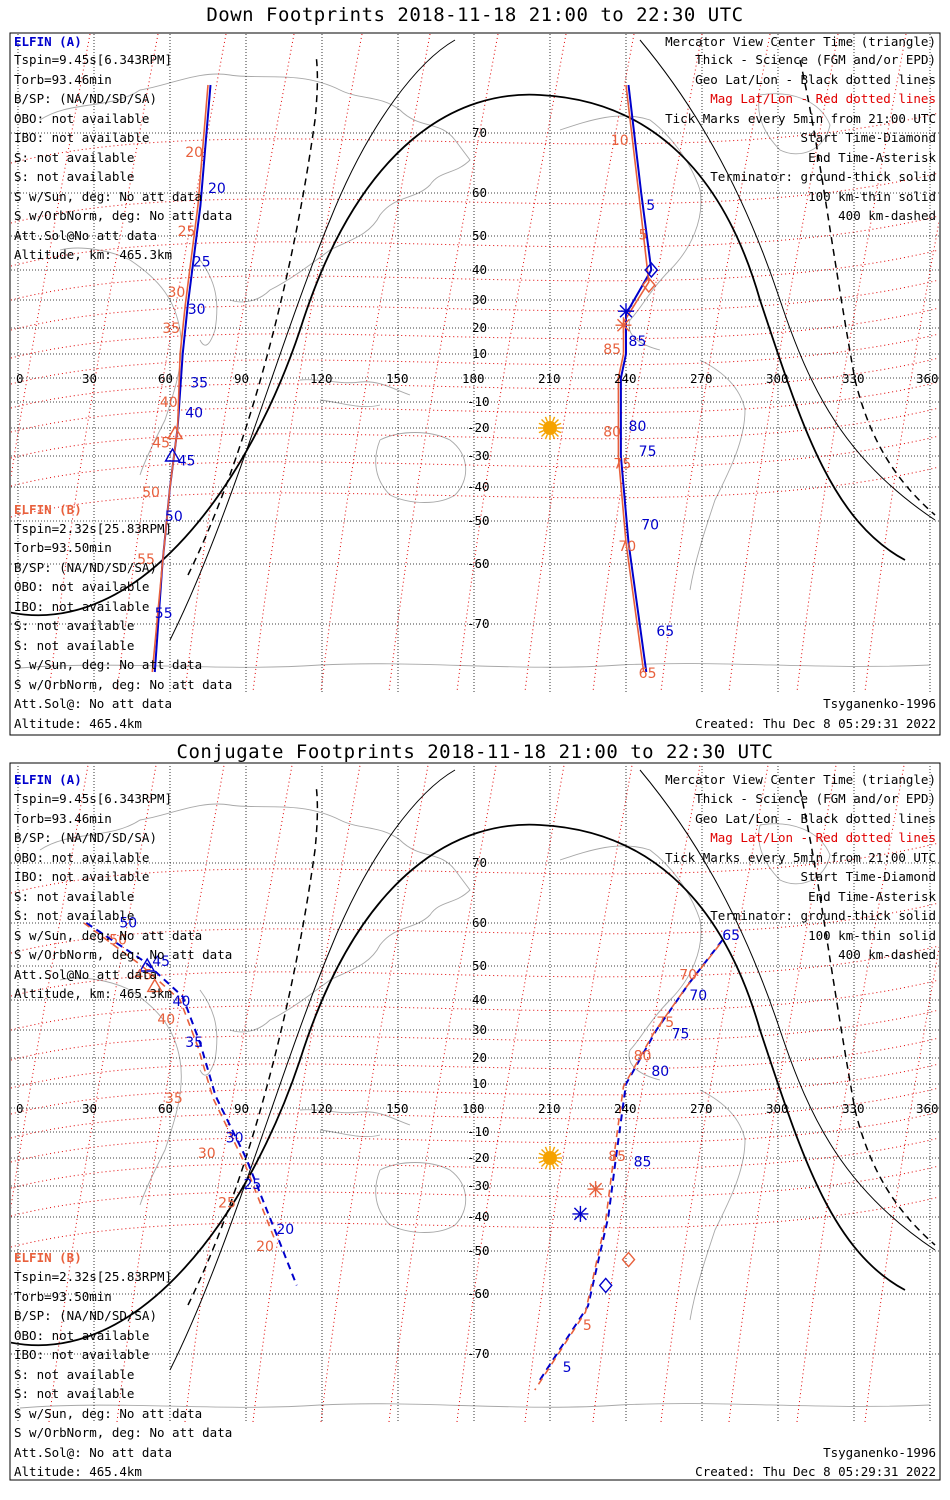  Describe the element at coordinates (643, 235) in the screenshot. I see `elfin-b-tick-label: 5` at that location.